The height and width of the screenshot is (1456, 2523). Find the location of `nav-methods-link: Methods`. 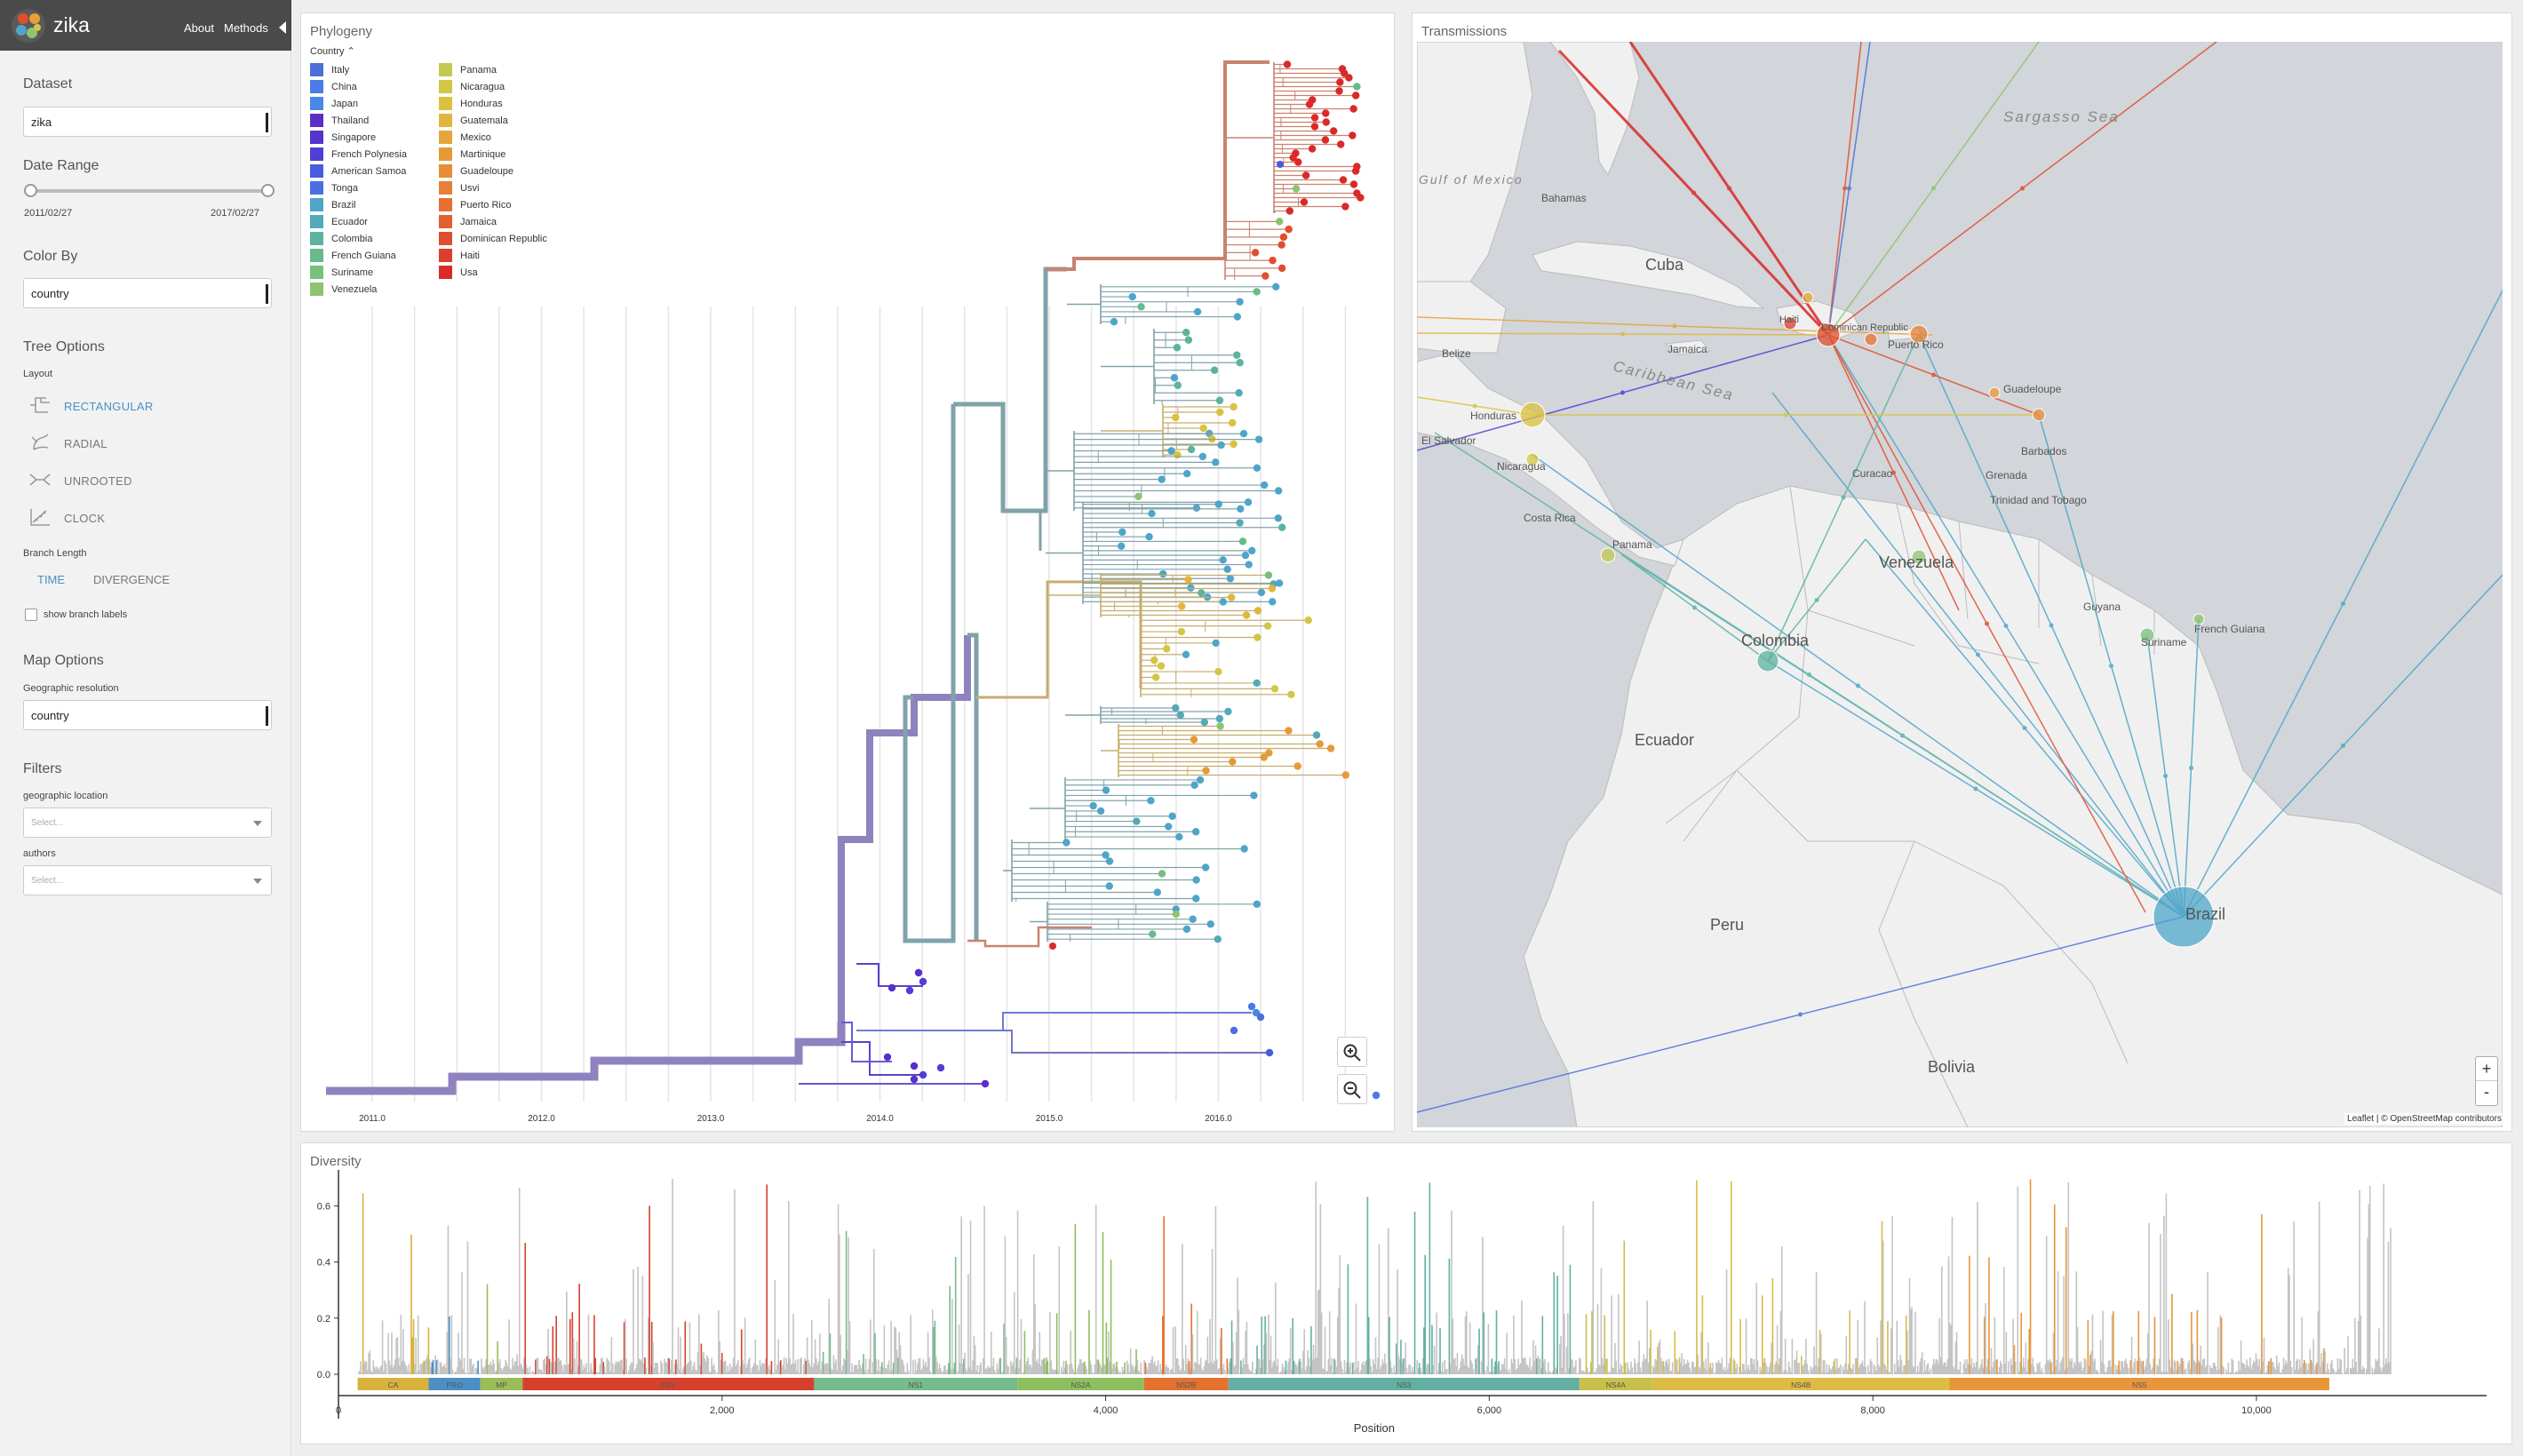

nav-methods-link: Methods is located at coordinates (246, 28).